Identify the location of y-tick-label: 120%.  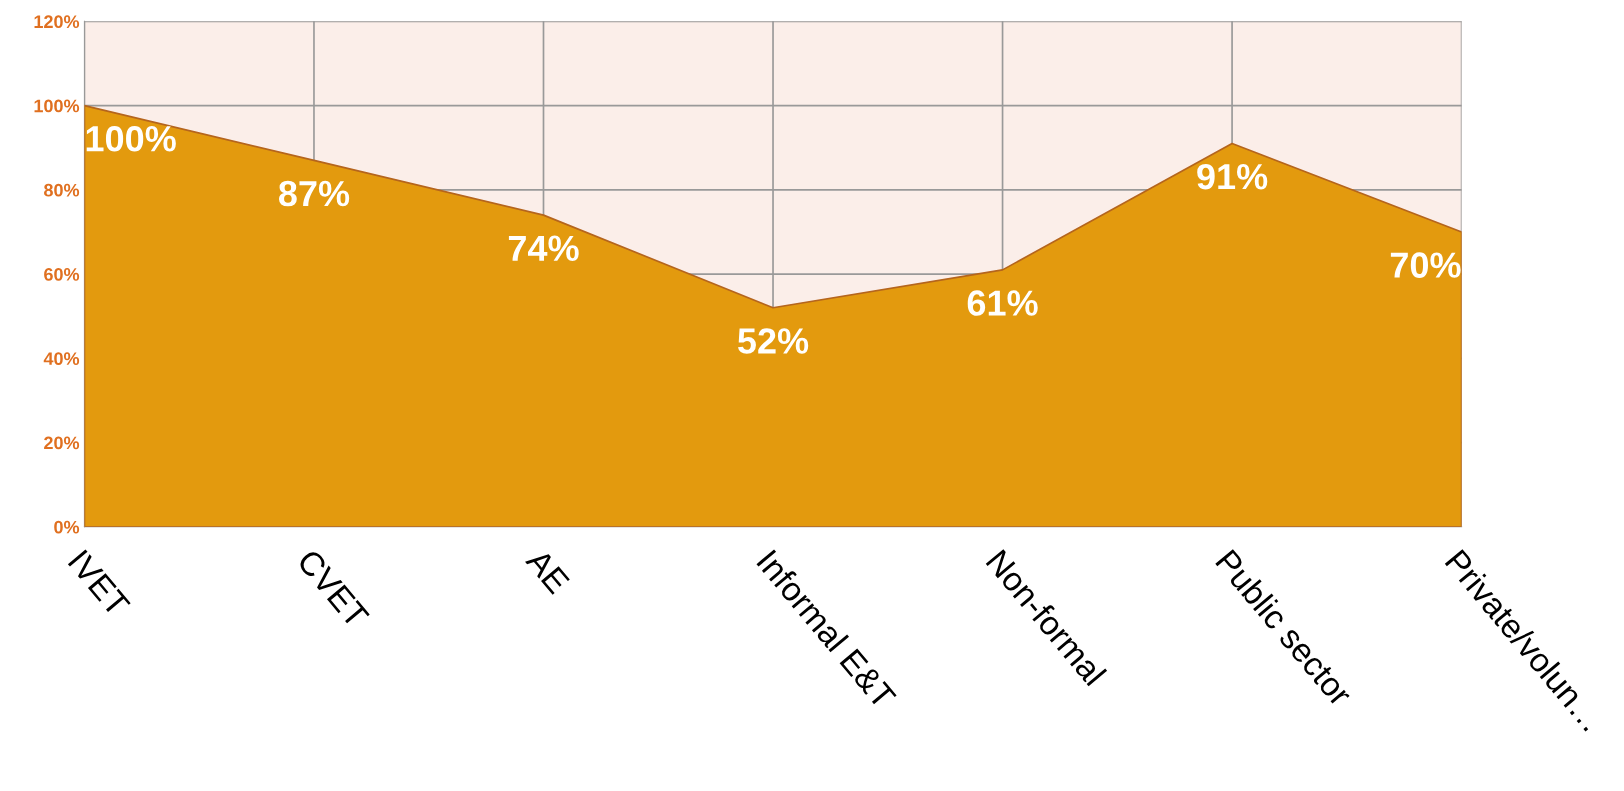
(57, 22).